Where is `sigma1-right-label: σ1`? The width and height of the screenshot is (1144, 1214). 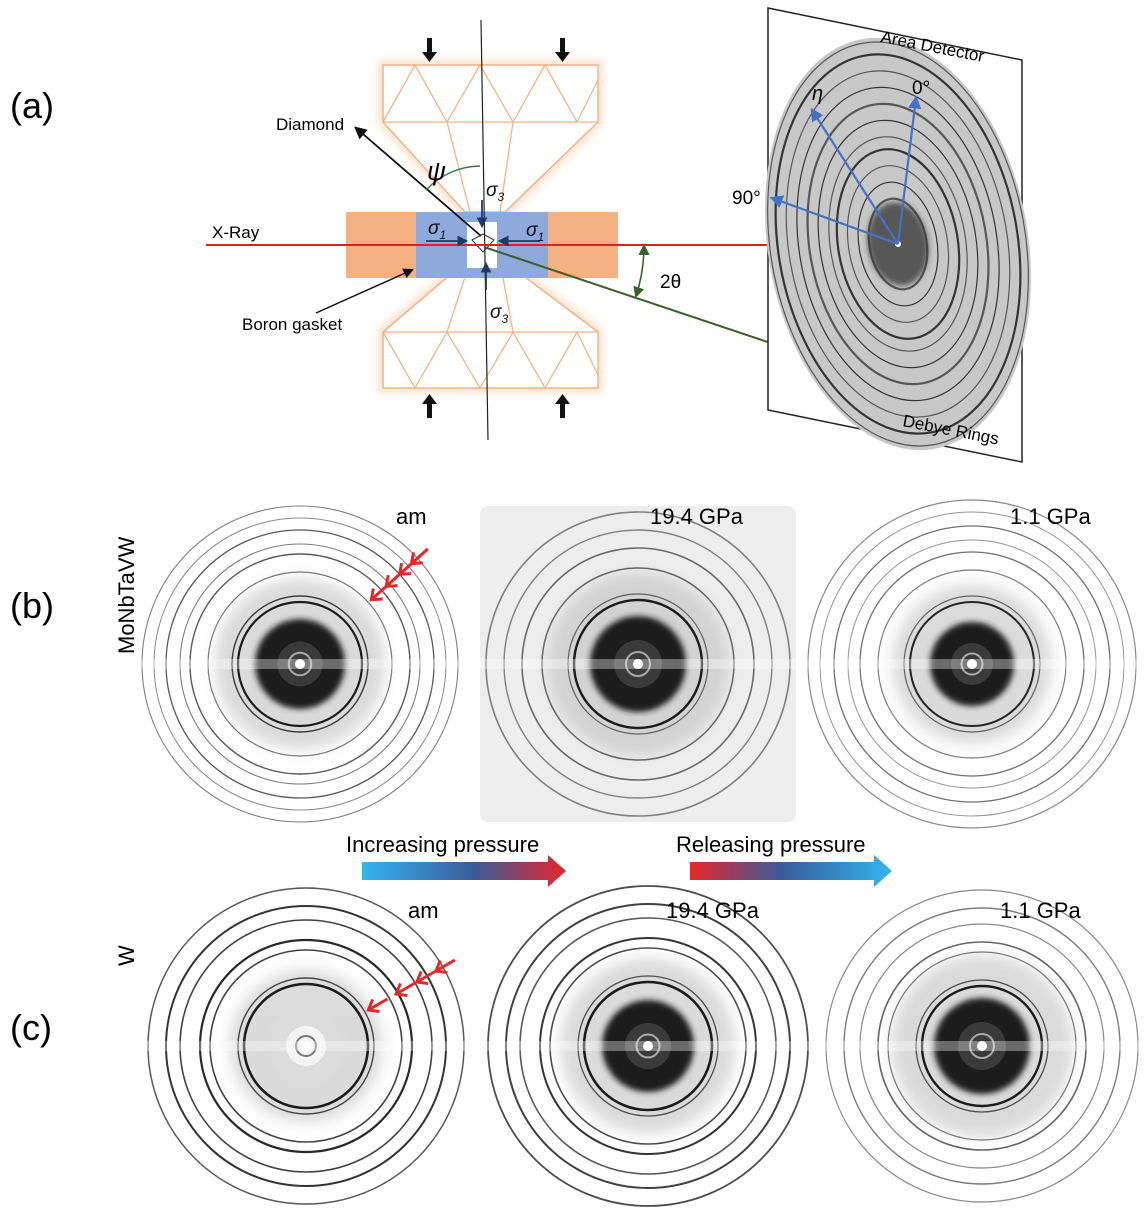 sigma1-right-label: σ1 is located at coordinates (535, 232).